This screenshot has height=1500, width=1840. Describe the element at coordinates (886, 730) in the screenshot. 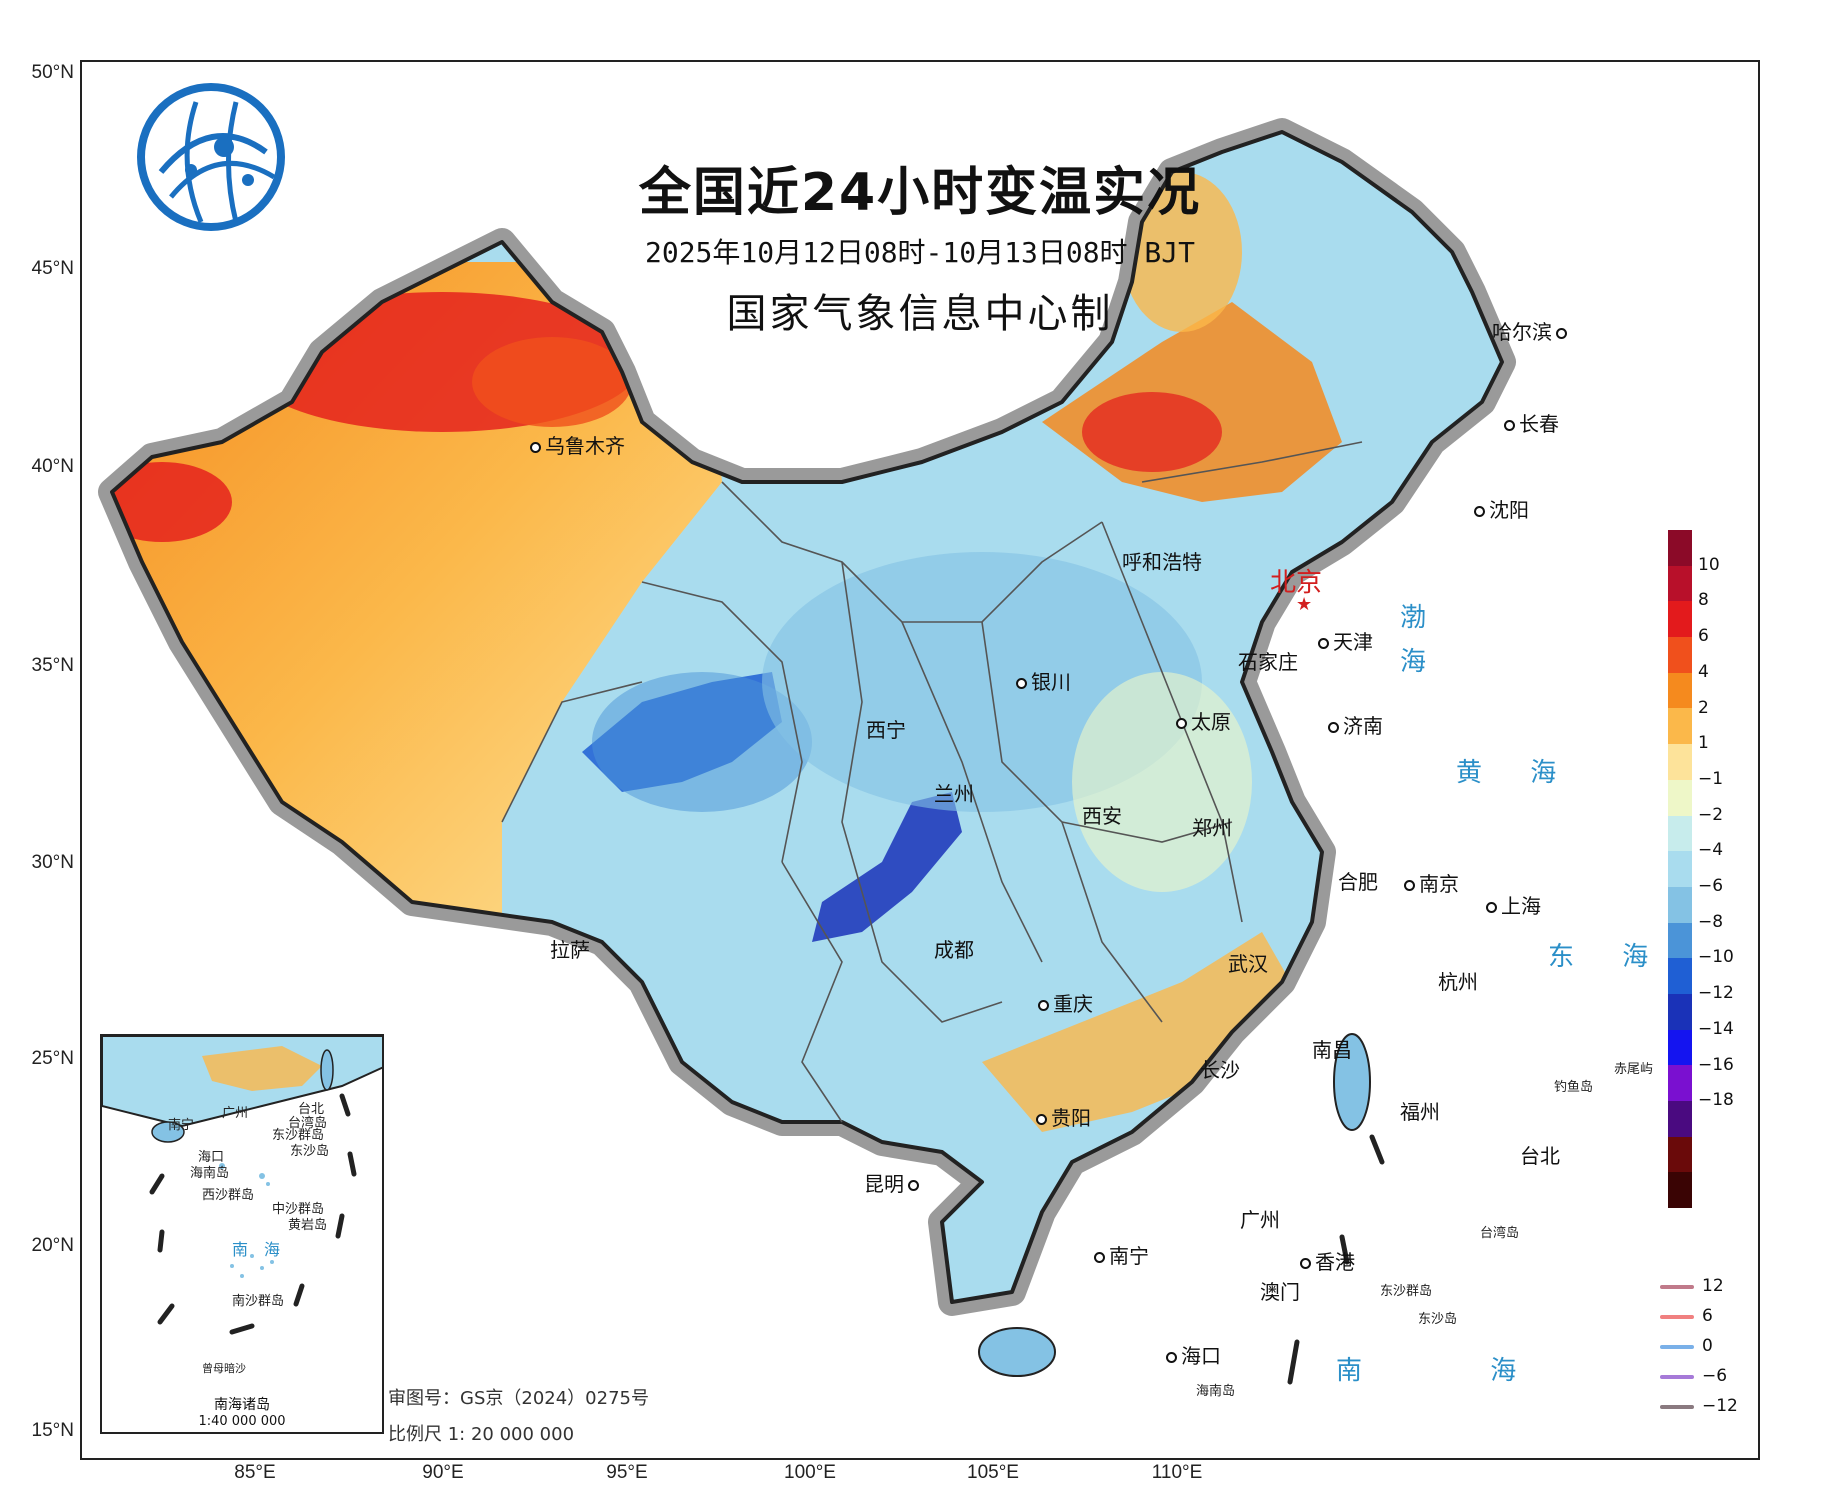

I see `city-xining: 西宁` at that location.